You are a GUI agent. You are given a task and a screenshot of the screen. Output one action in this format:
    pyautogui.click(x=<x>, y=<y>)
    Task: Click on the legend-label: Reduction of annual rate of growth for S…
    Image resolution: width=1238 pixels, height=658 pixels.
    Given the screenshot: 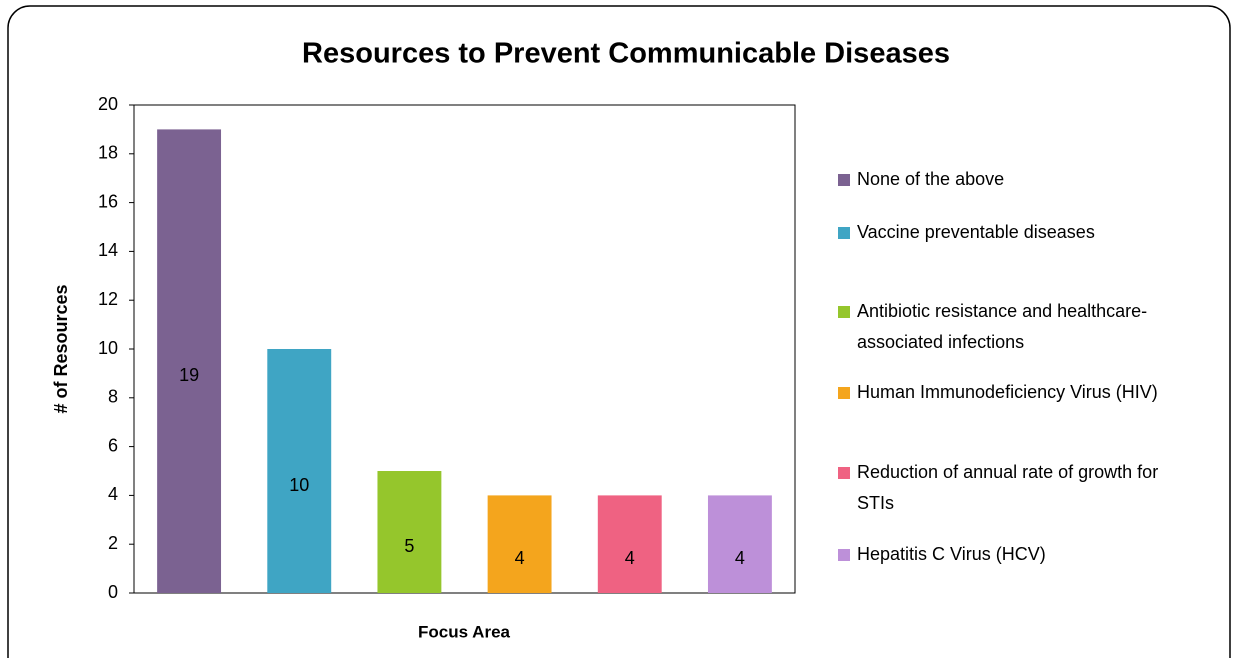 What is the action you would take?
    pyautogui.click(x=1008, y=487)
    